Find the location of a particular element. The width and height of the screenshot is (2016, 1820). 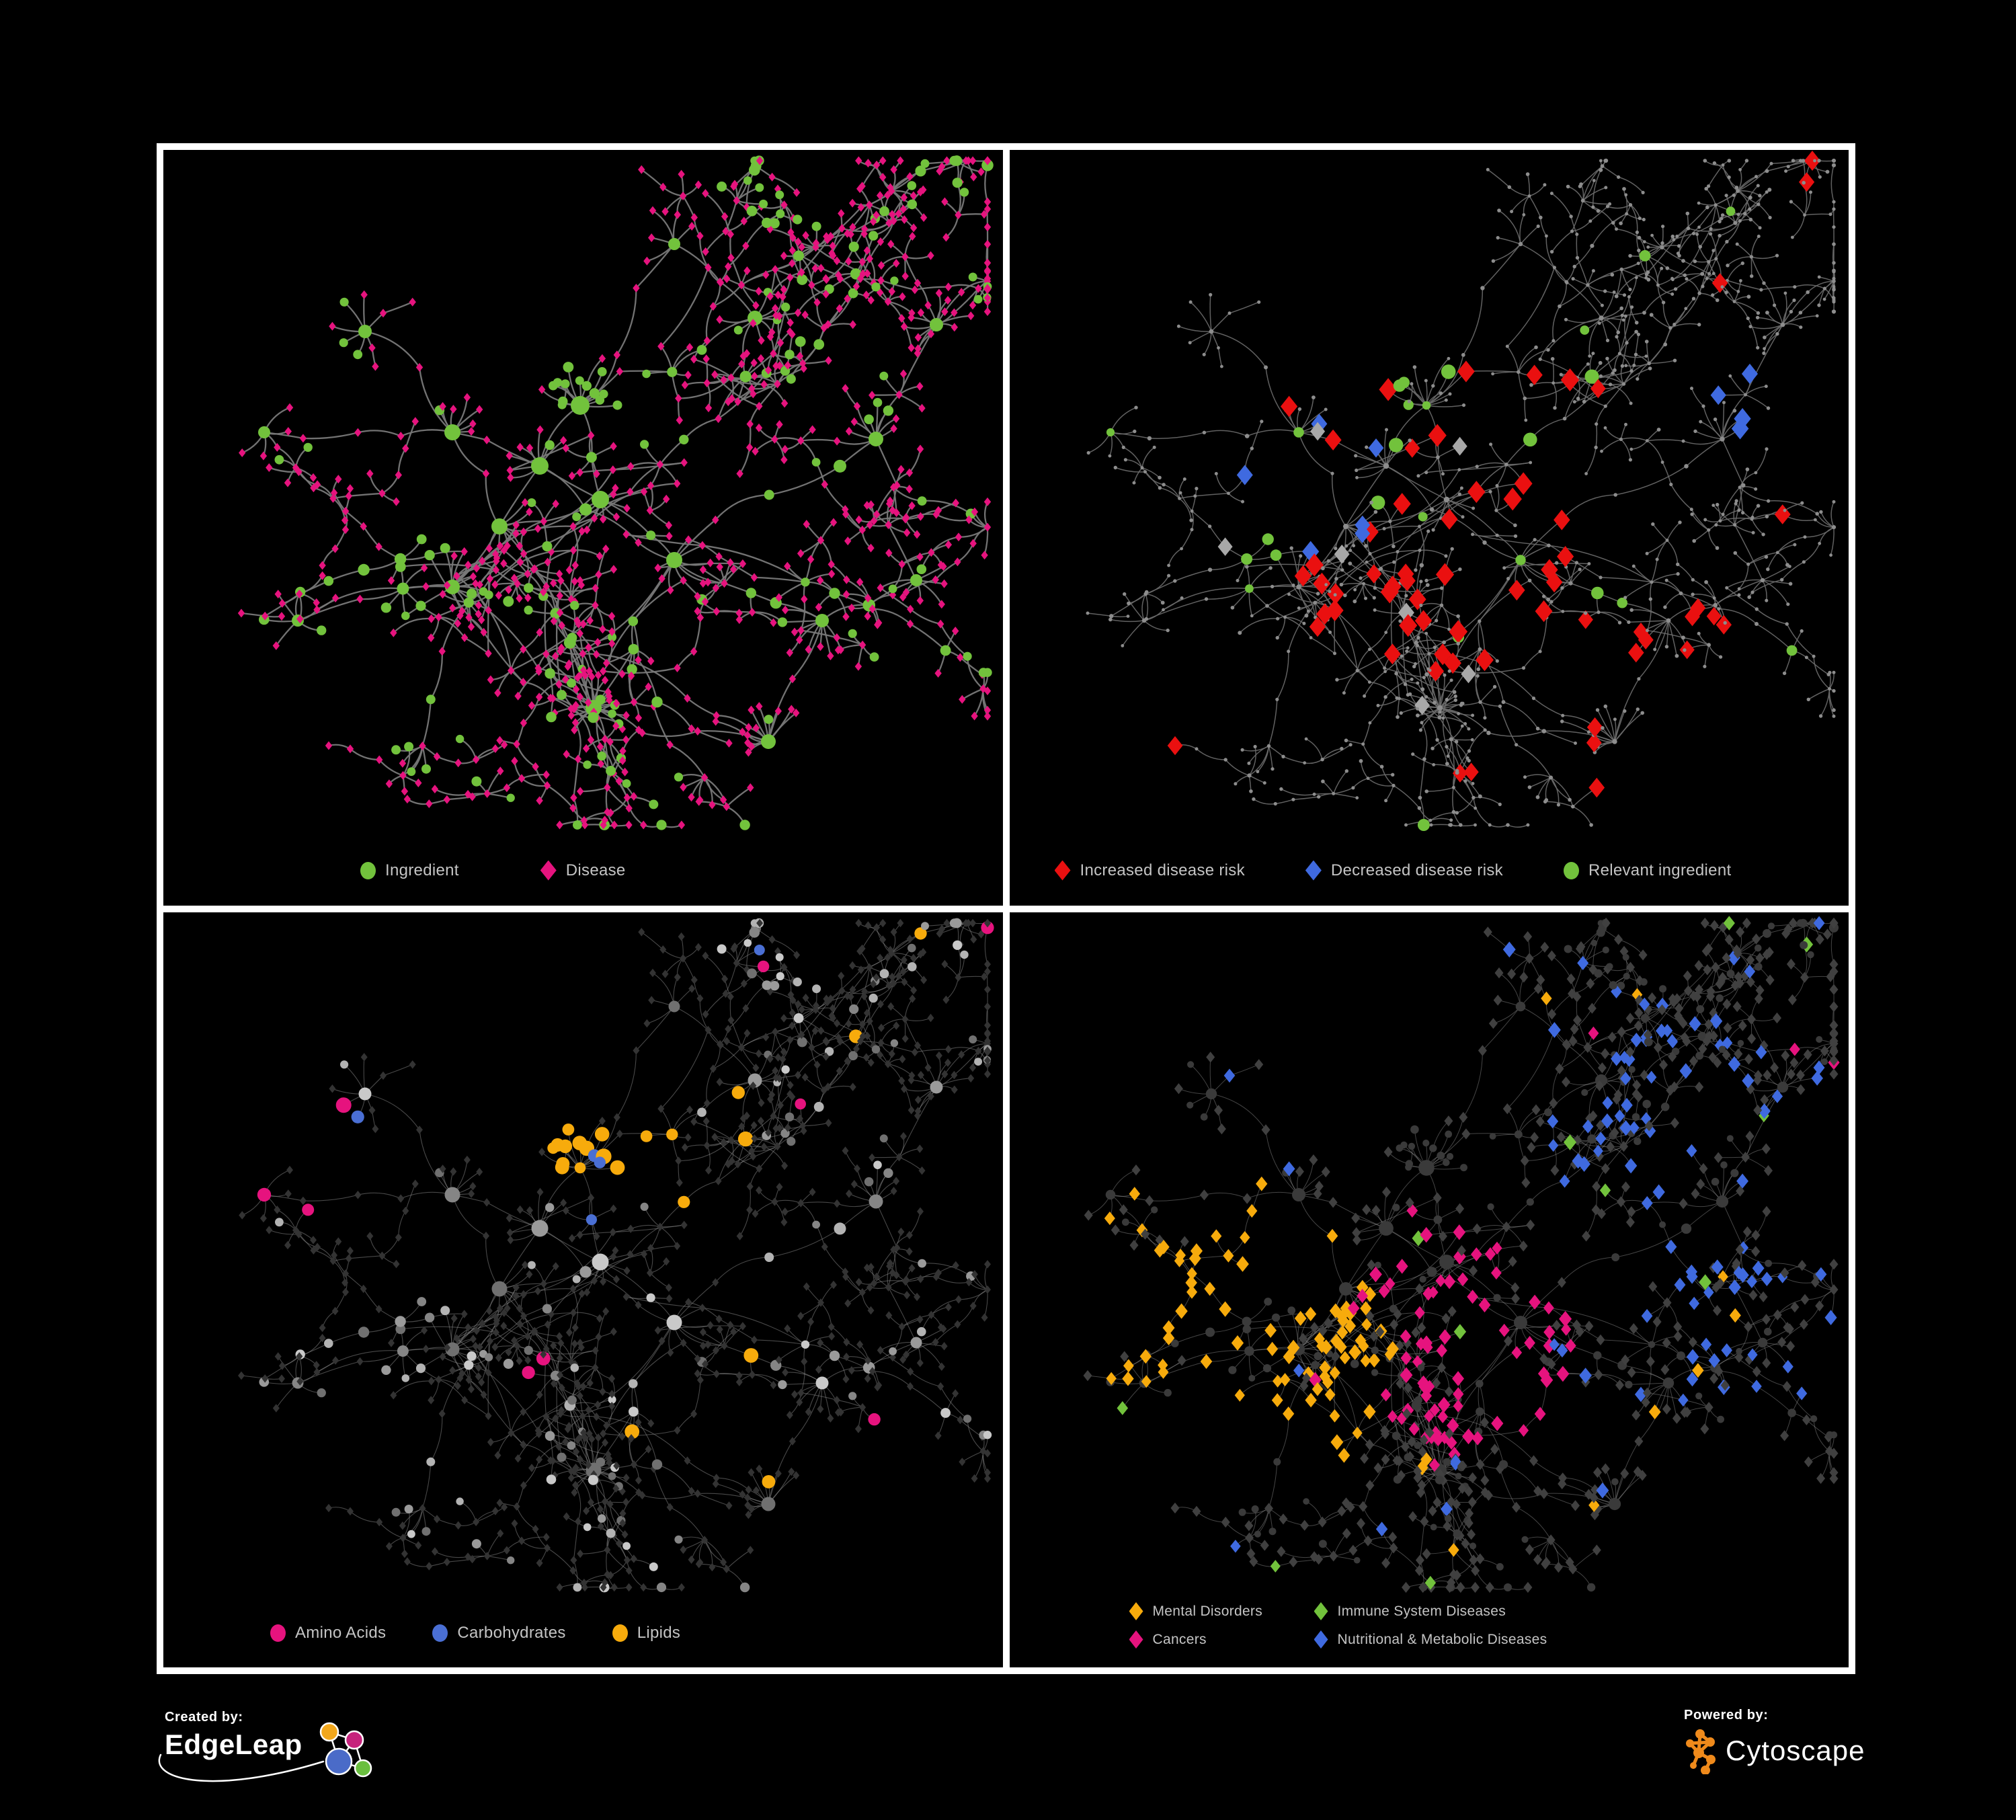

legend-item-carbohydrates: Carbohydrates is located at coordinates (498, 1633).